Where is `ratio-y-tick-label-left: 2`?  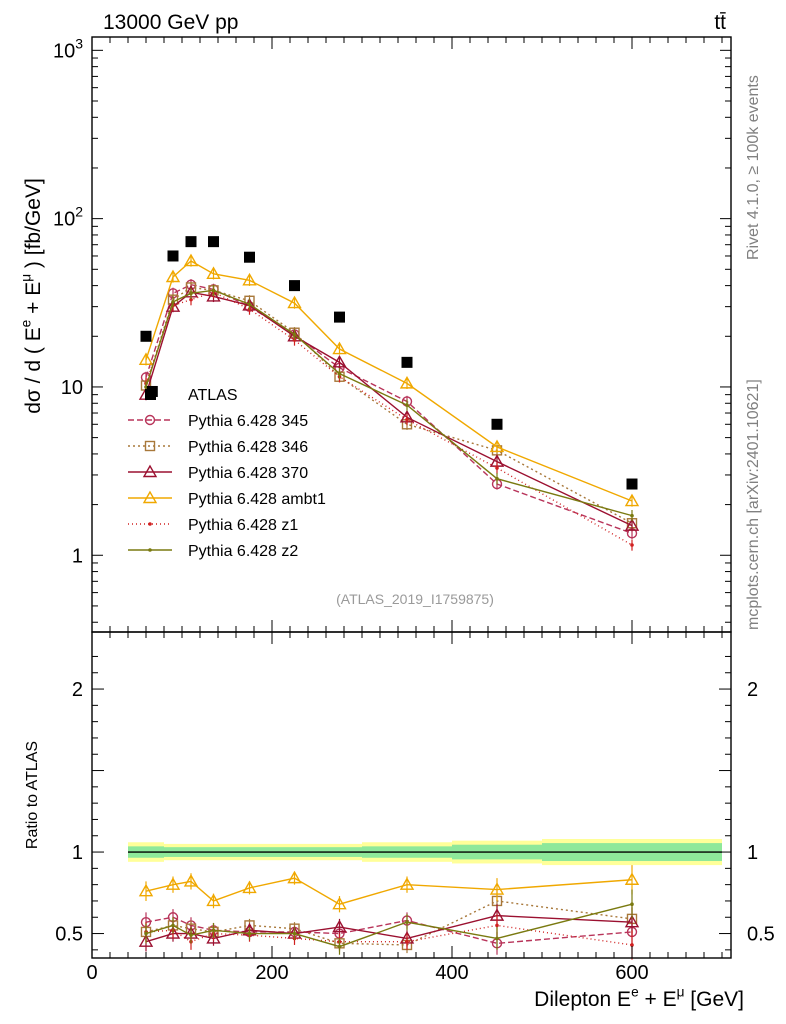
ratio-y-tick-label-left: 2 is located at coordinates (77, 690).